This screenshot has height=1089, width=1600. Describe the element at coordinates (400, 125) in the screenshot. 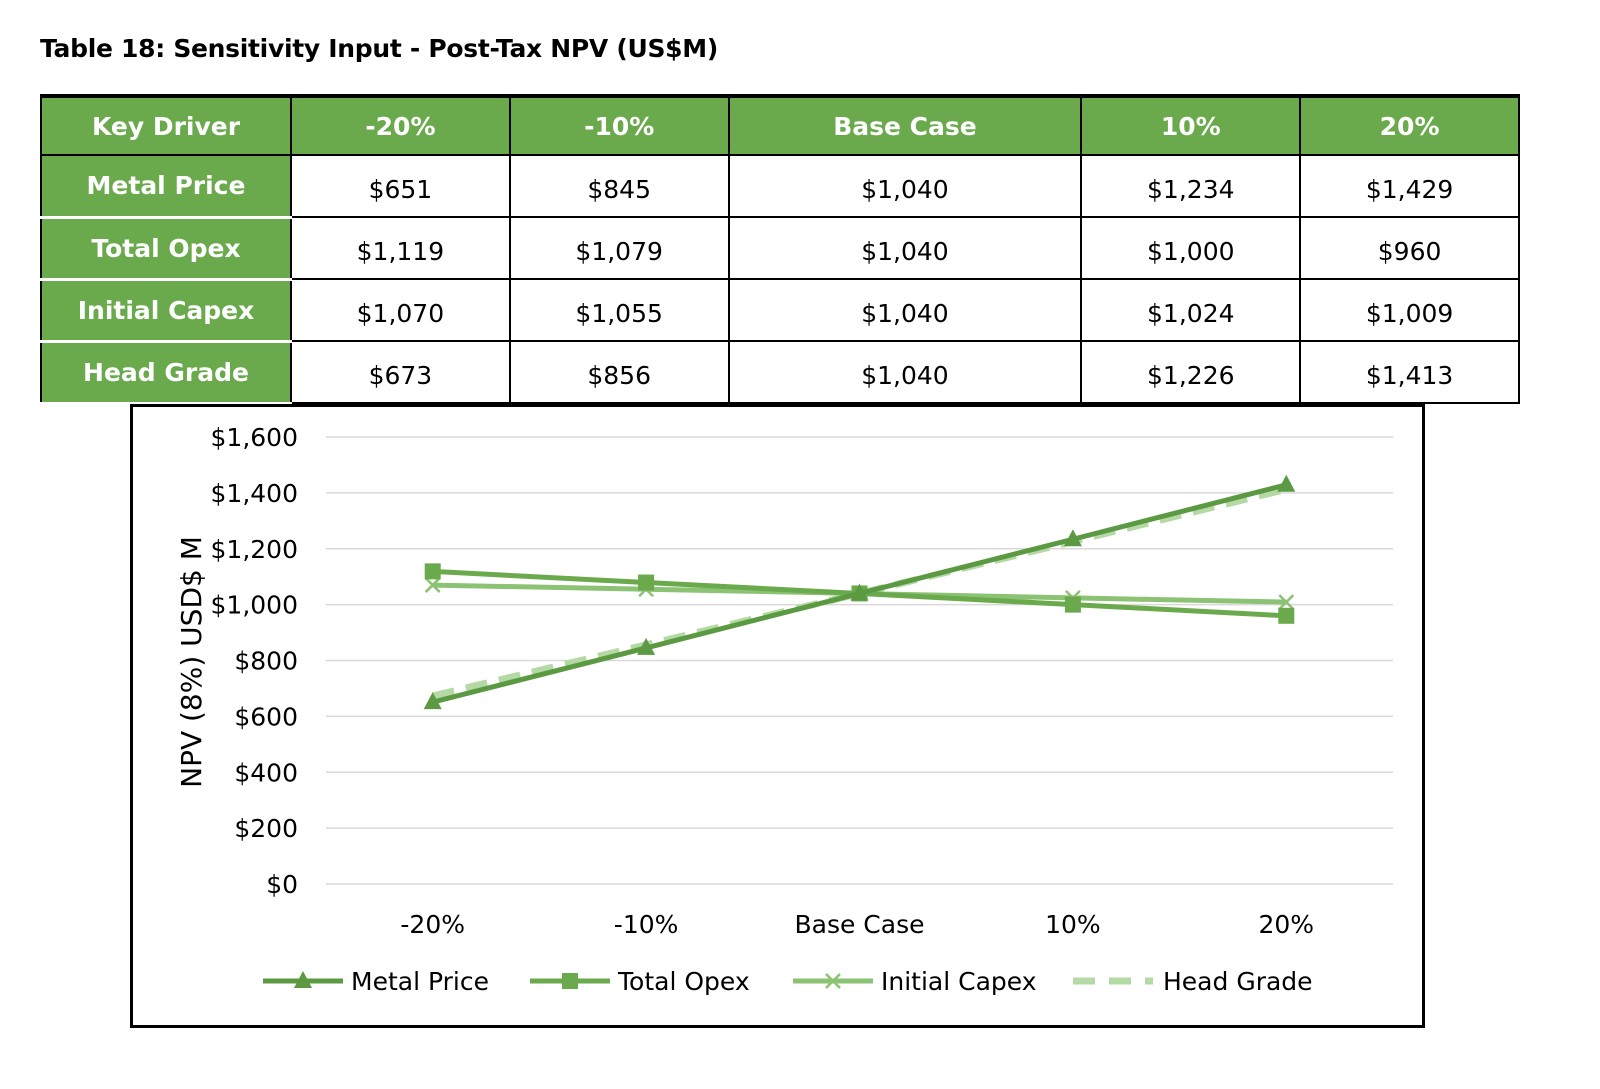

I see `header-minus-20: -20%` at that location.